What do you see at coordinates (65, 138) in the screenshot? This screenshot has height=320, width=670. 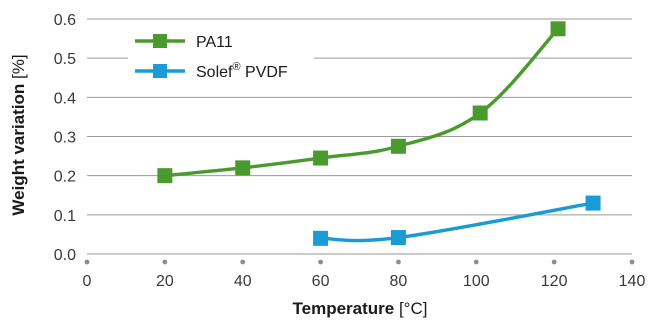 I see `y-tick-label: 0.3` at bounding box center [65, 138].